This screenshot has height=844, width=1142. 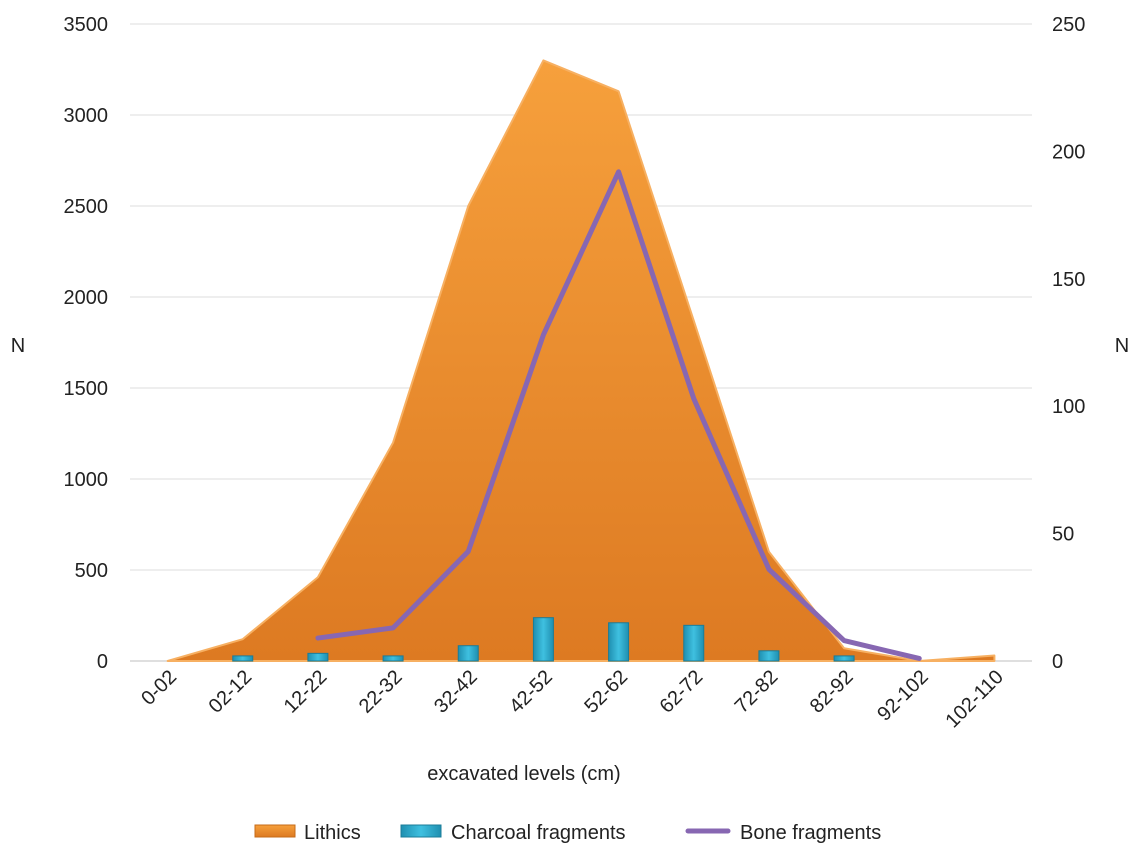 What do you see at coordinates (682, 692) in the screenshot?
I see `x-tick-label: 62-72` at bounding box center [682, 692].